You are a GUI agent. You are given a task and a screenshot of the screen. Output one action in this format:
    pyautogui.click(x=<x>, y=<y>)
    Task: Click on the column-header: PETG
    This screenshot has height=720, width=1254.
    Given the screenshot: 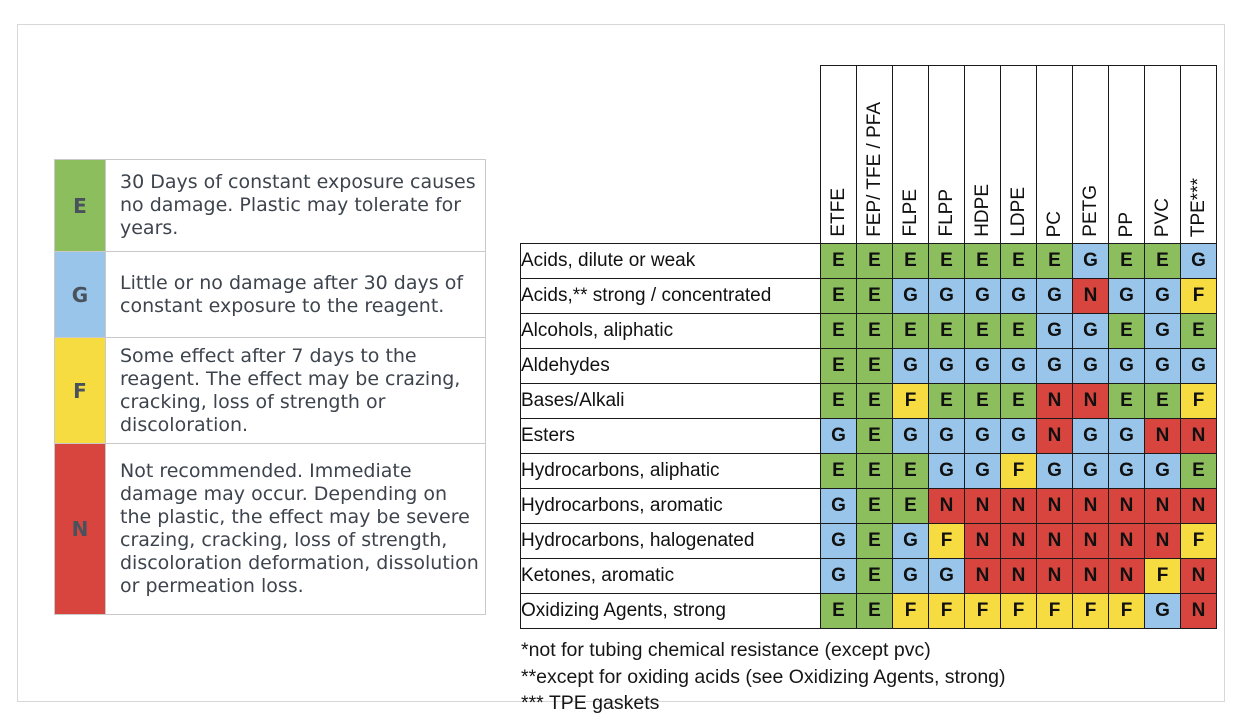 What is the action you would take?
    pyautogui.click(x=1090, y=154)
    